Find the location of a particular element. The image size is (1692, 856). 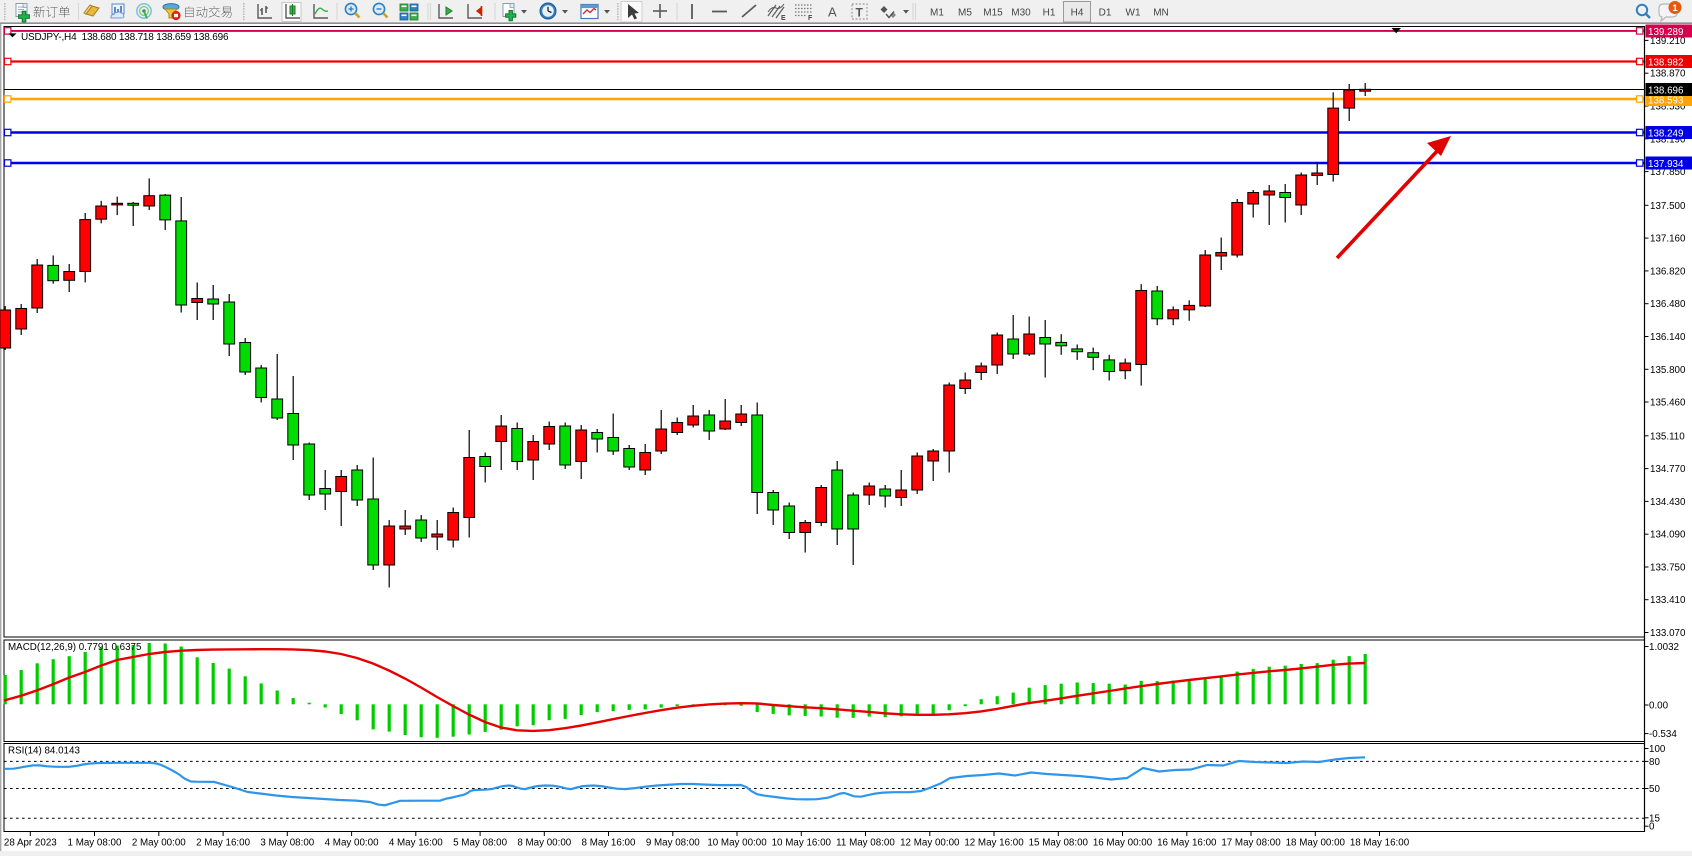

svg-text: 1 is located at coordinates (1675, 8).